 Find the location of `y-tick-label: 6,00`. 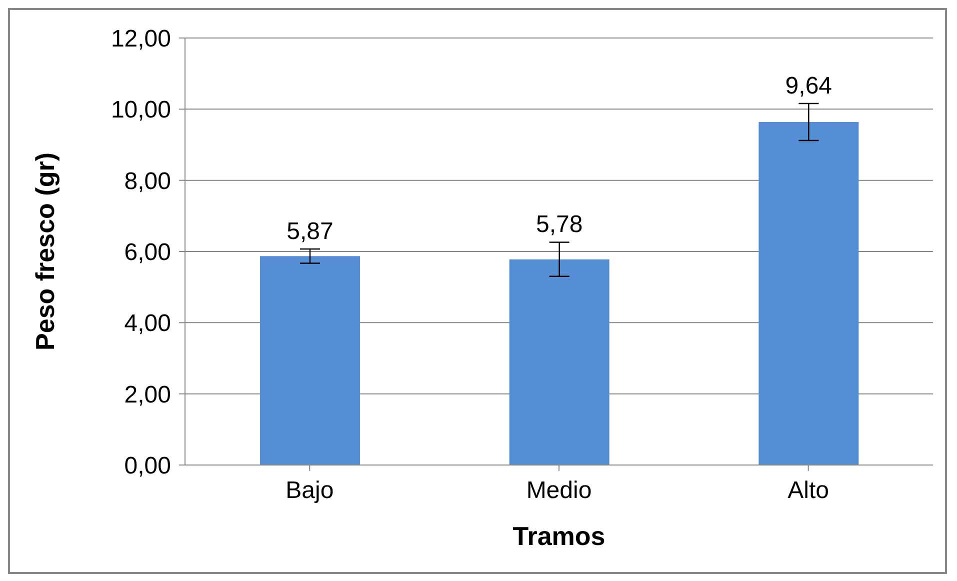

y-tick-label: 6,00 is located at coordinates (147, 252).